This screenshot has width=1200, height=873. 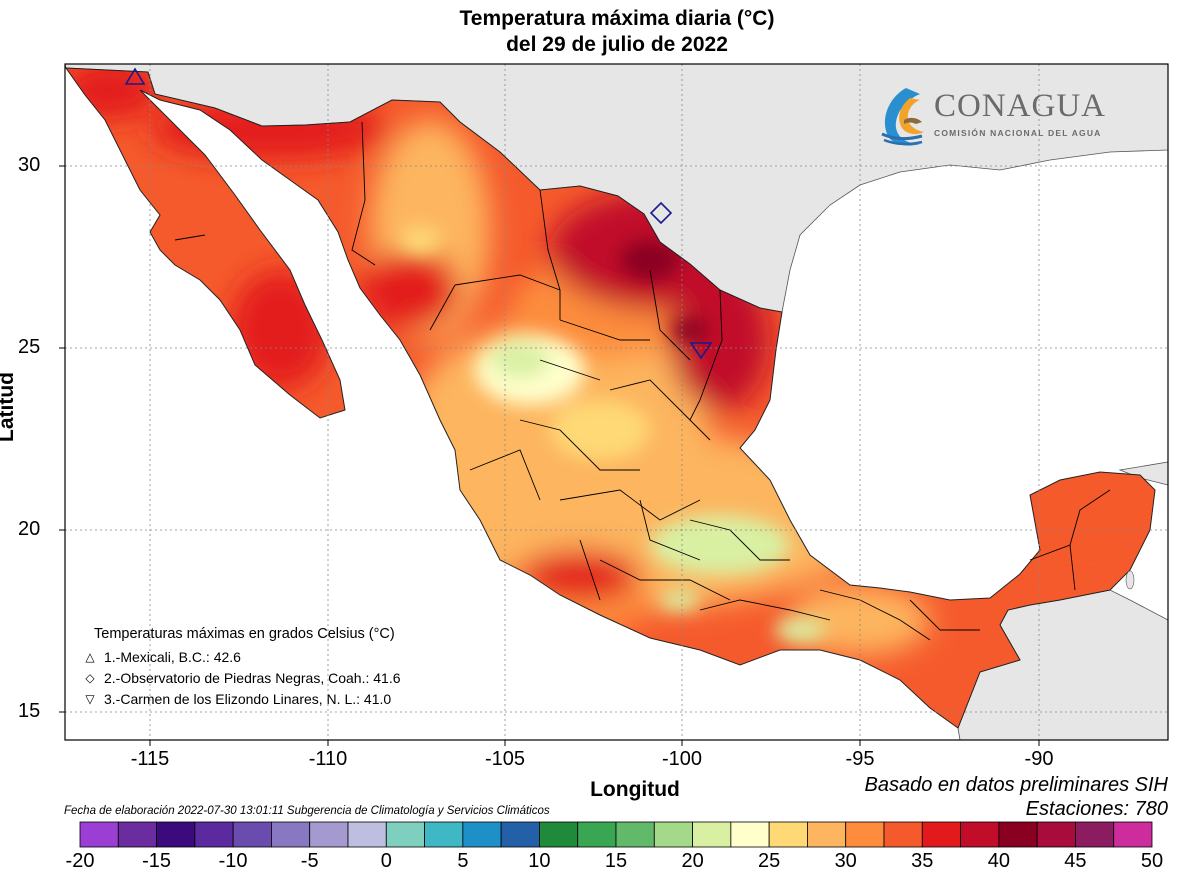 I want to click on map-date-subtitle: del 29 de julio de 2022, so click(x=617, y=44).